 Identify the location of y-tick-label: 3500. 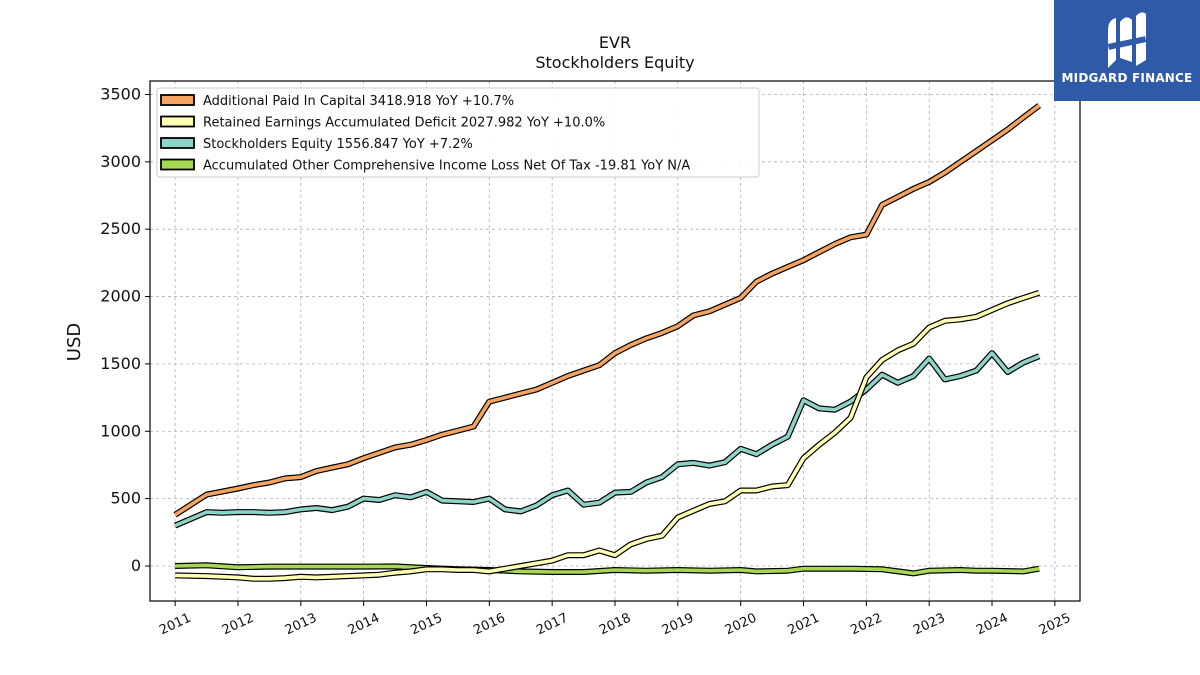
(120, 93).